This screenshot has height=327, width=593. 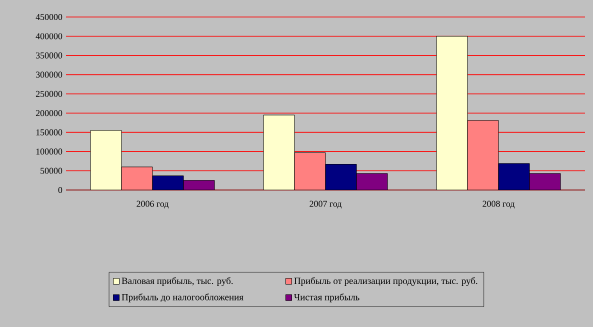 I want to click on x-tick-label: 2006 год, so click(x=152, y=204).